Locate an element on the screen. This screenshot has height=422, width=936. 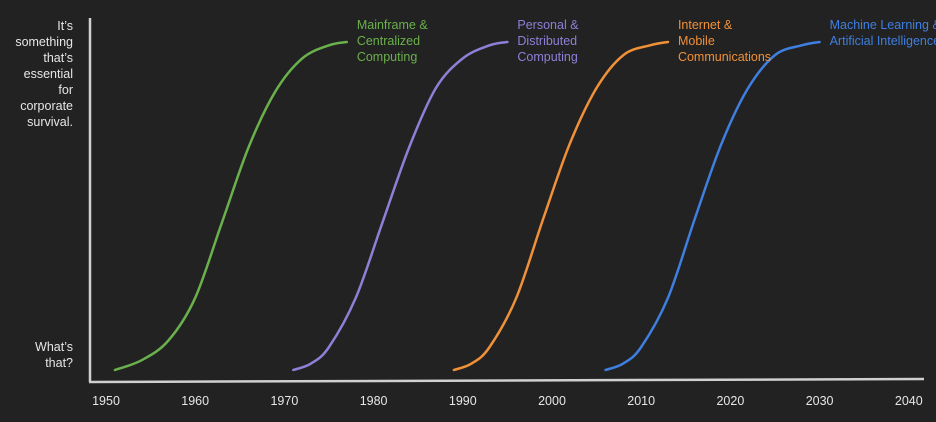
y-label-bottom-line: What’s is located at coordinates (54, 347).